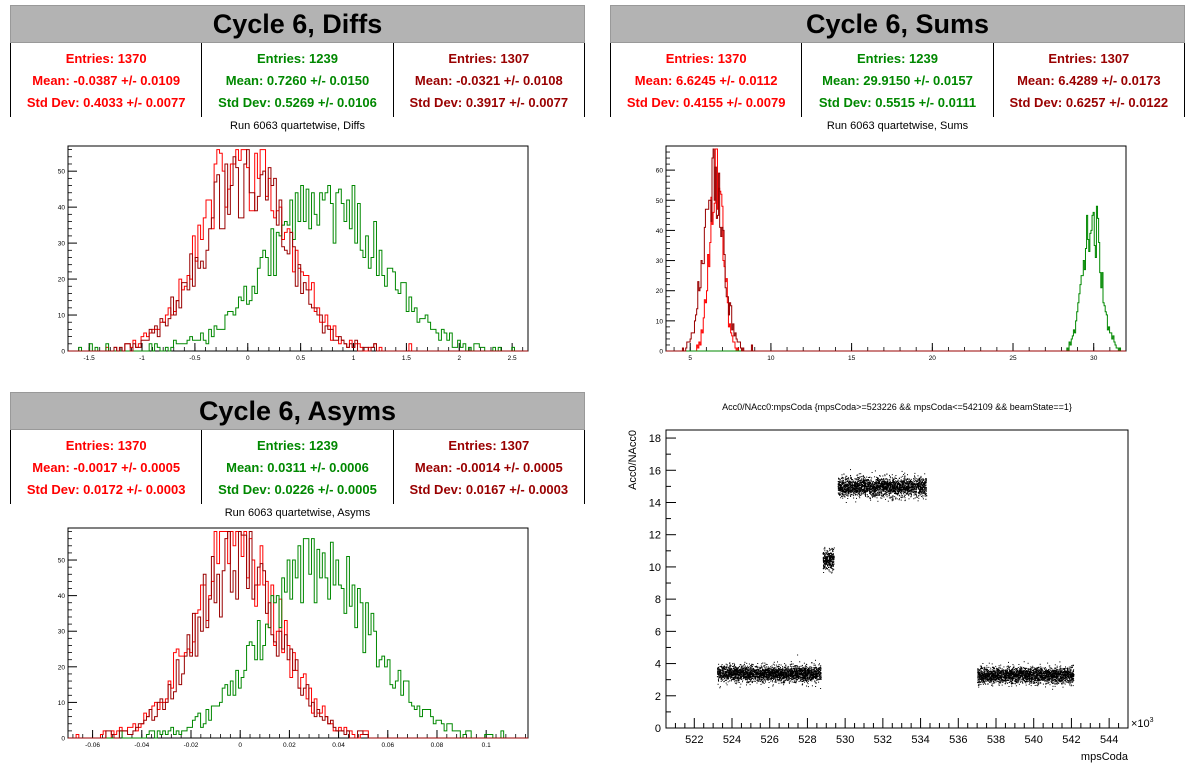 This screenshot has width=1196, height=772. What do you see at coordinates (62, 208) in the screenshot?
I see `y-tick-label: 40` at bounding box center [62, 208].